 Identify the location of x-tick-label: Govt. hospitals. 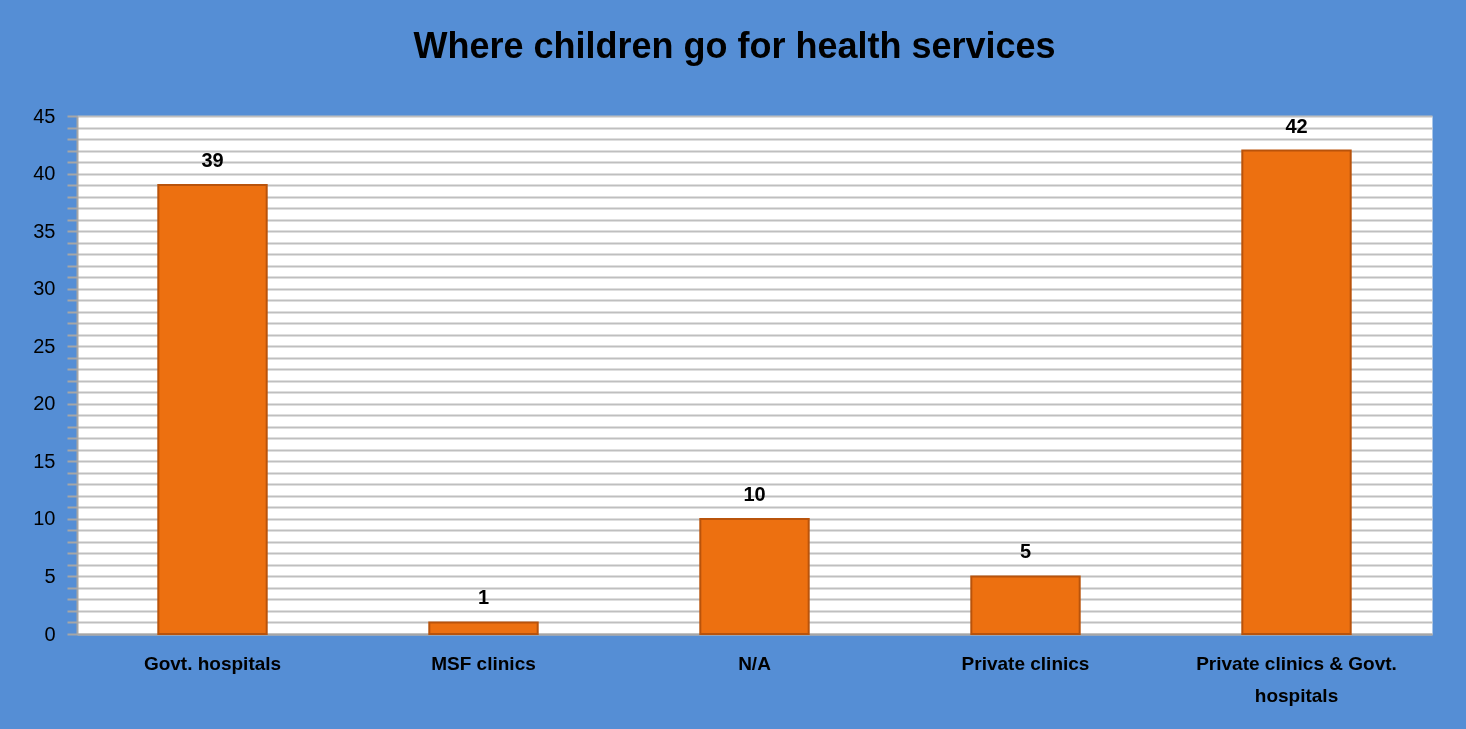
(212, 663).